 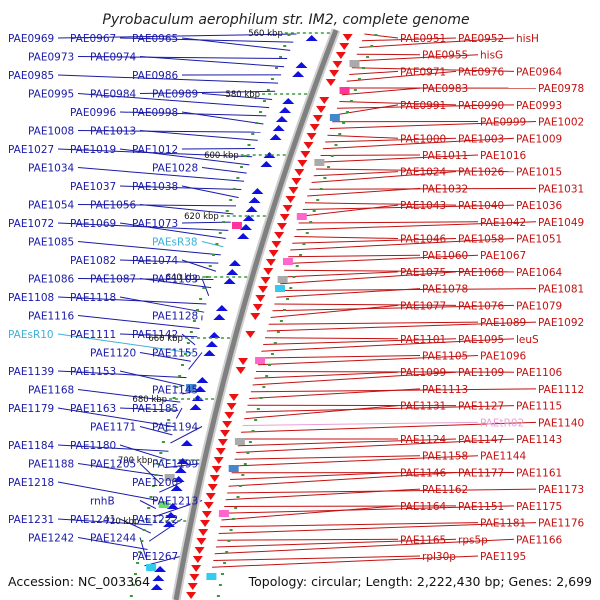 What do you see at coordinates (481, 72) in the screenshot?
I see `reverse-gene-label: PAE0976` at bounding box center [481, 72].